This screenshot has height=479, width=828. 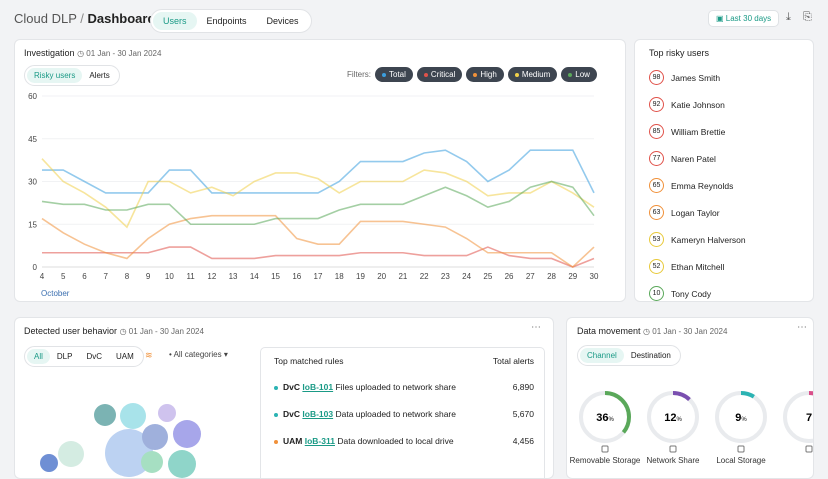 I want to click on score-badge: 85, so click(x=656, y=131).